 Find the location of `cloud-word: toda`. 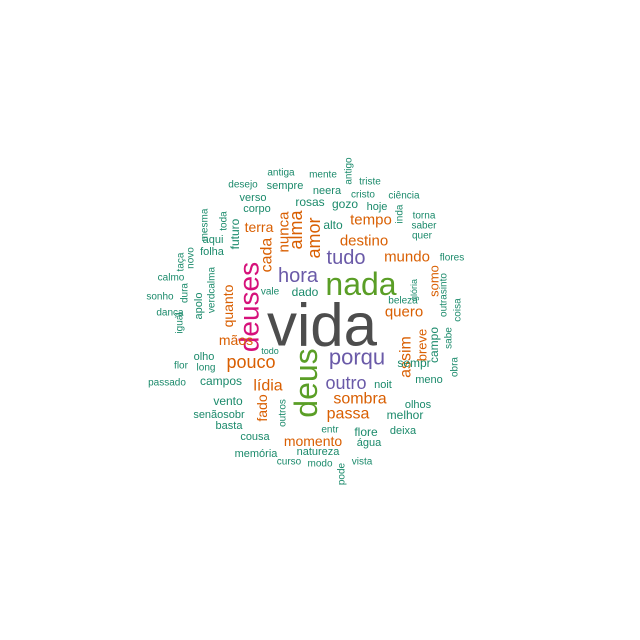

cloud-word: toda is located at coordinates (224, 221).